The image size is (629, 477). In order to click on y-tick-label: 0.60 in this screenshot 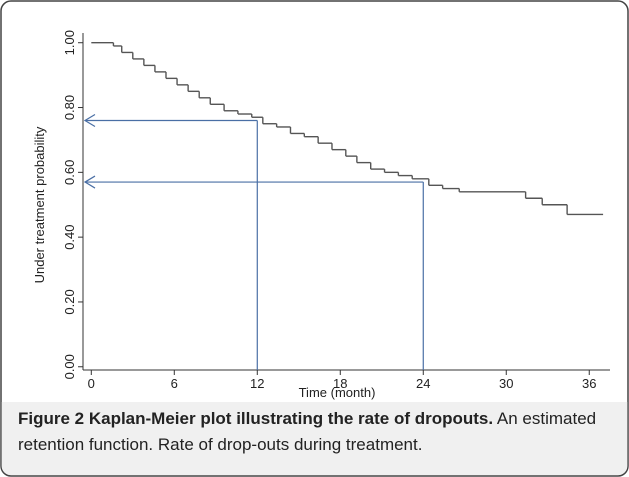, I will do `click(69, 172)`.